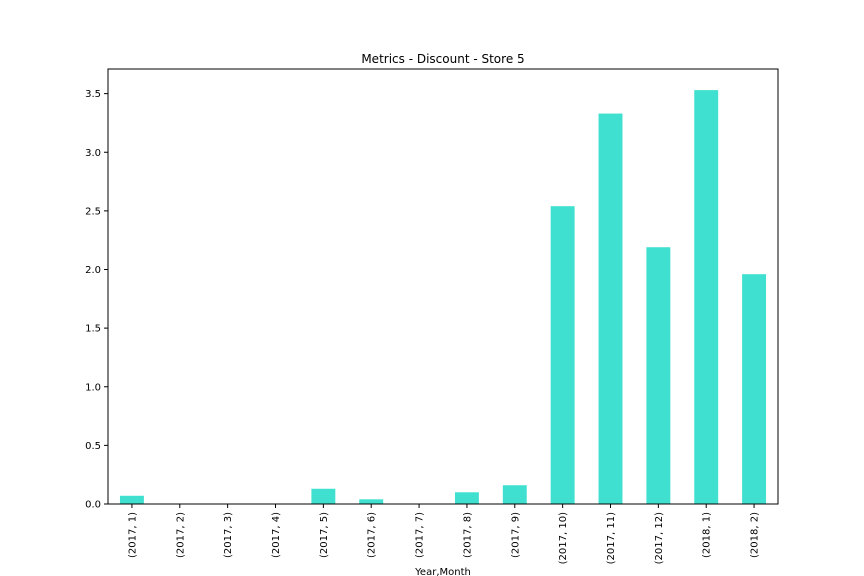 The height and width of the screenshot is (576, 864). I want to click on x-axis-label: Year,Month, so click(442, 571).